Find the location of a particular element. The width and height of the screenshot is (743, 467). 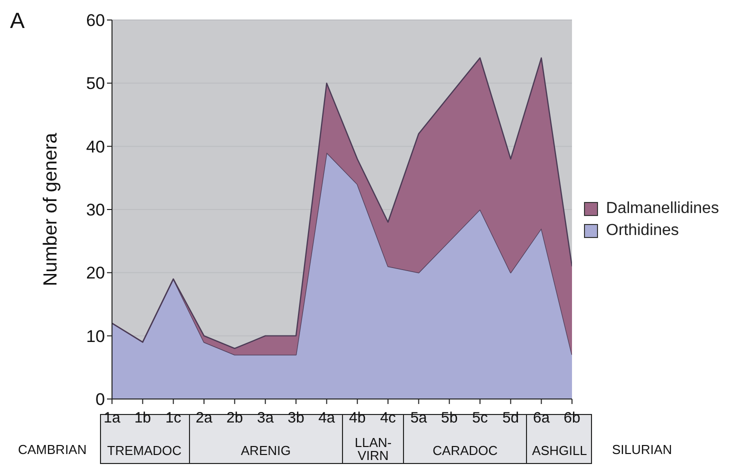

x-tick-label: 2a is located at coordinates (204, 418).